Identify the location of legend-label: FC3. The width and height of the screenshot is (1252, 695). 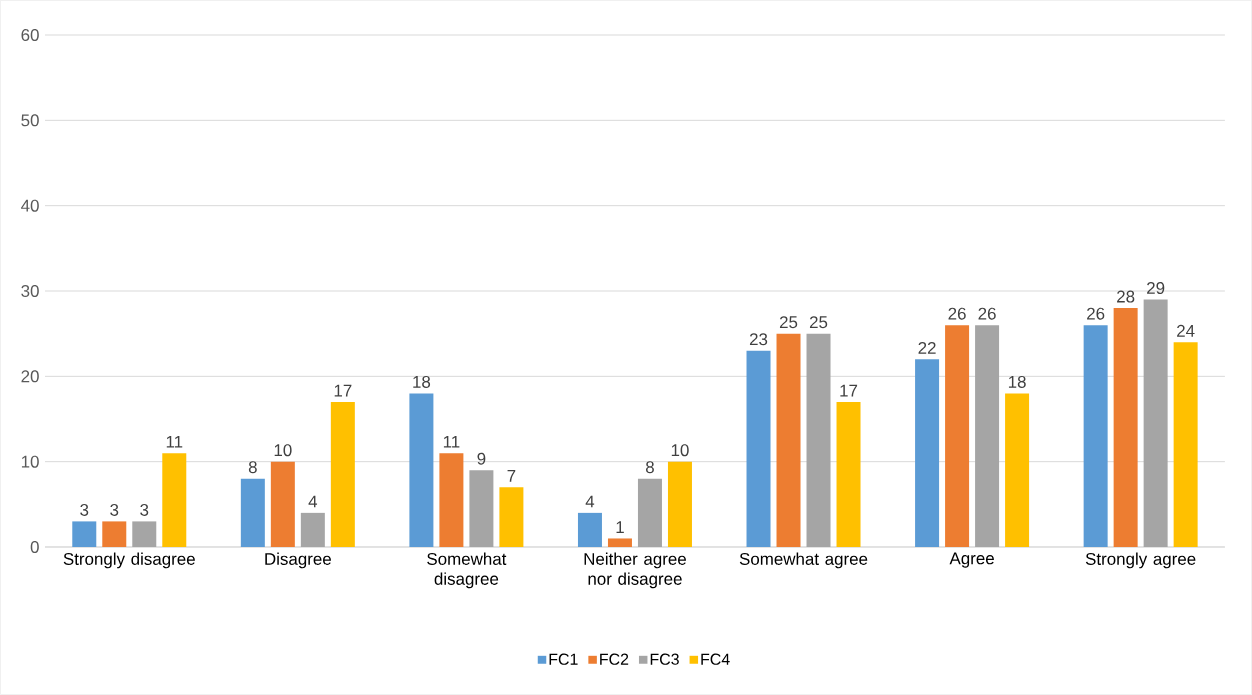
(664, 659).